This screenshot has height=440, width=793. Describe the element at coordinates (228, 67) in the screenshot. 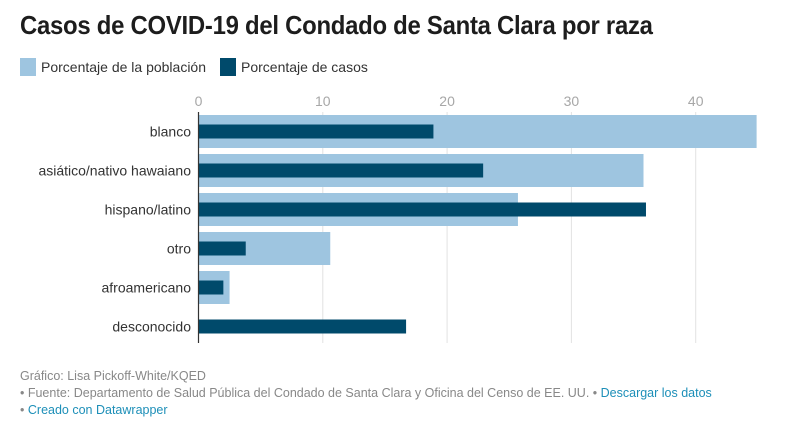

I see `legend-swatch-cases` at that location.